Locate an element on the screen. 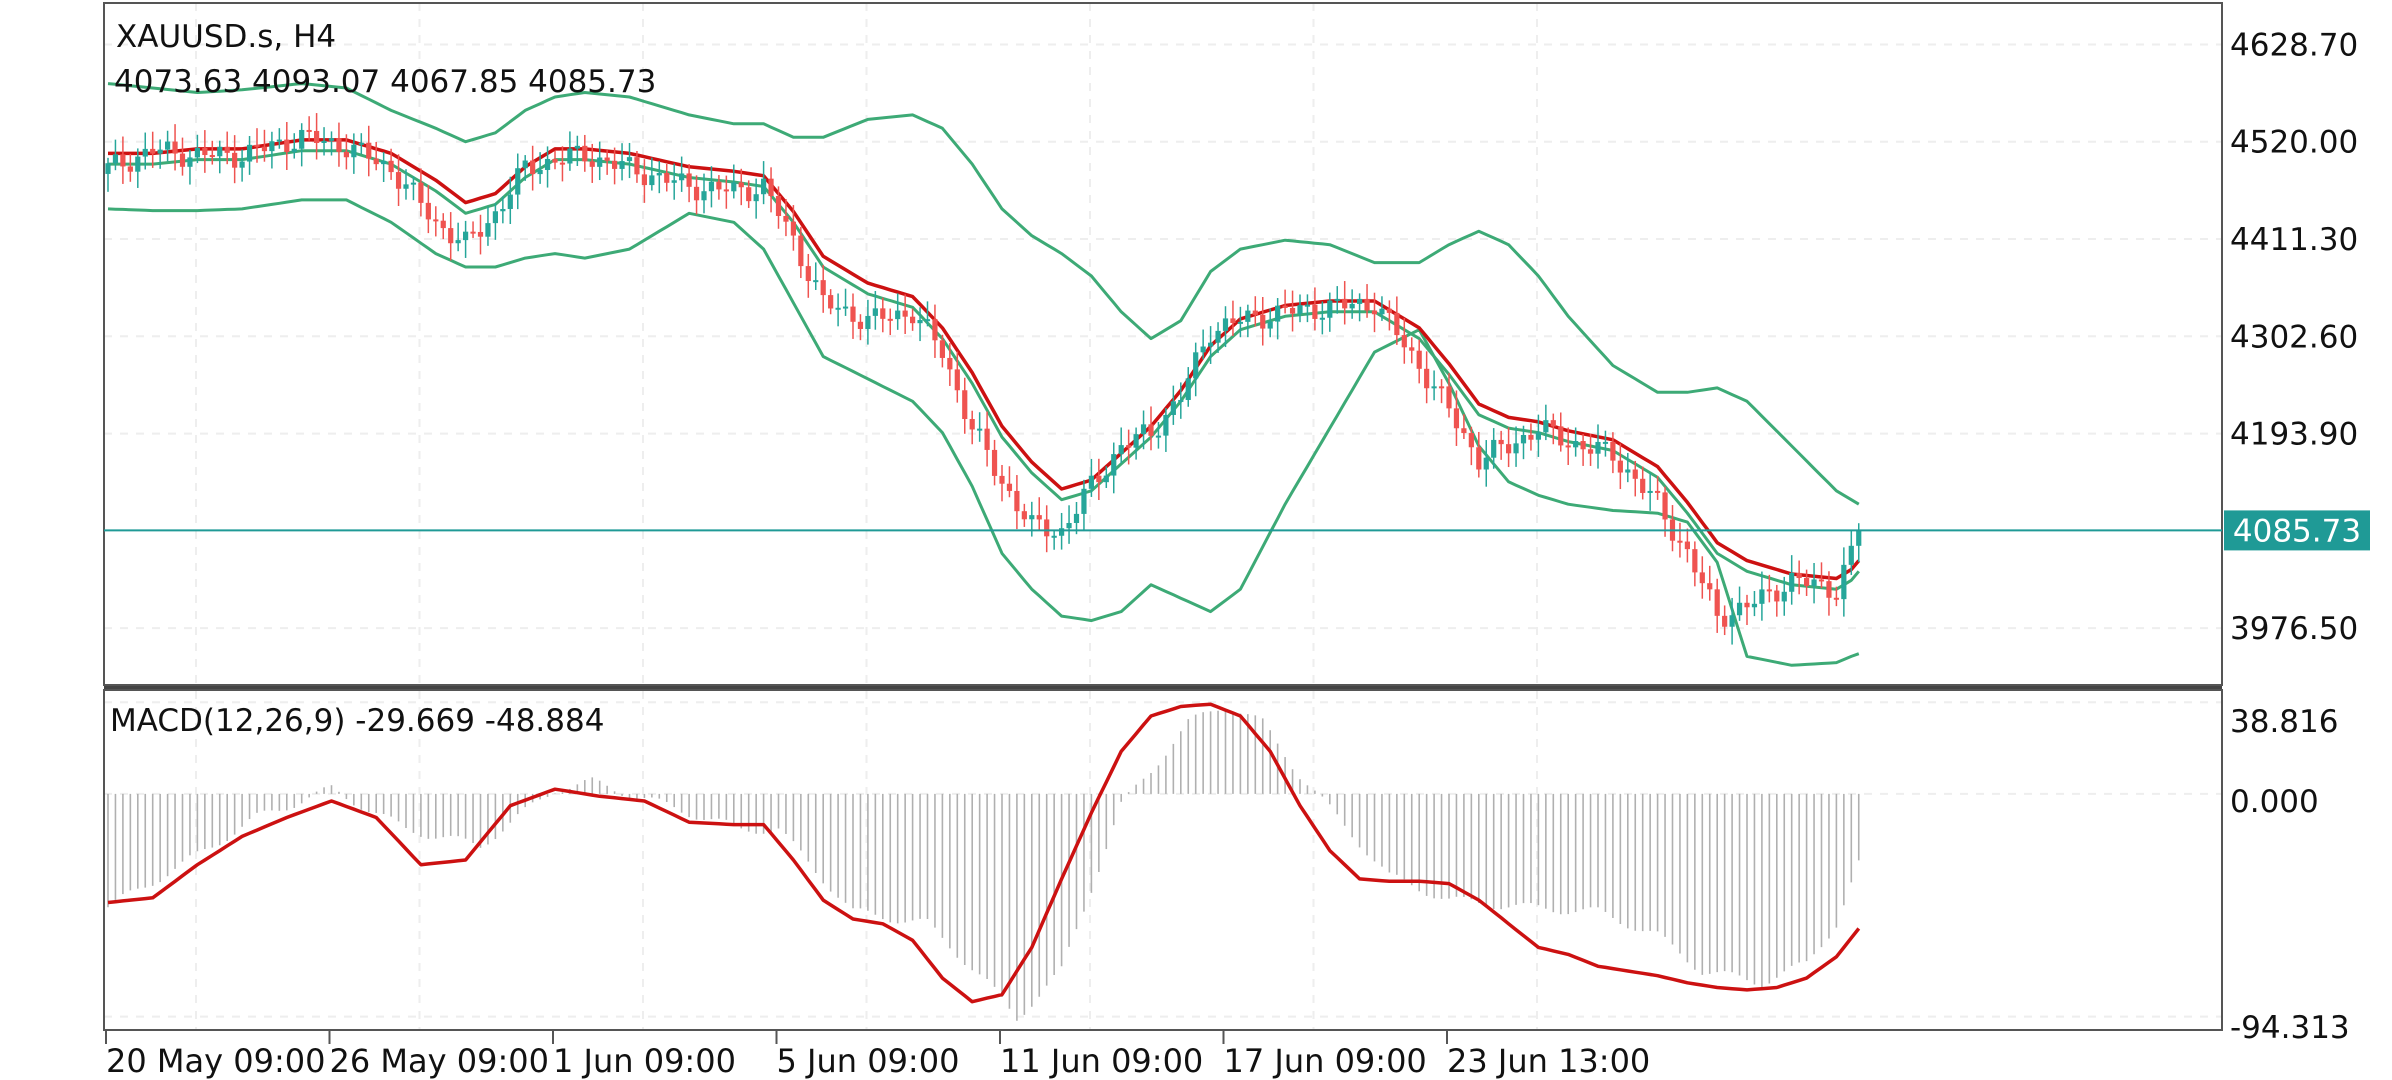 This screenshot has height=1080, width=2392. price-tick-label: 4411.30 is located at coordinates (2294, 240).